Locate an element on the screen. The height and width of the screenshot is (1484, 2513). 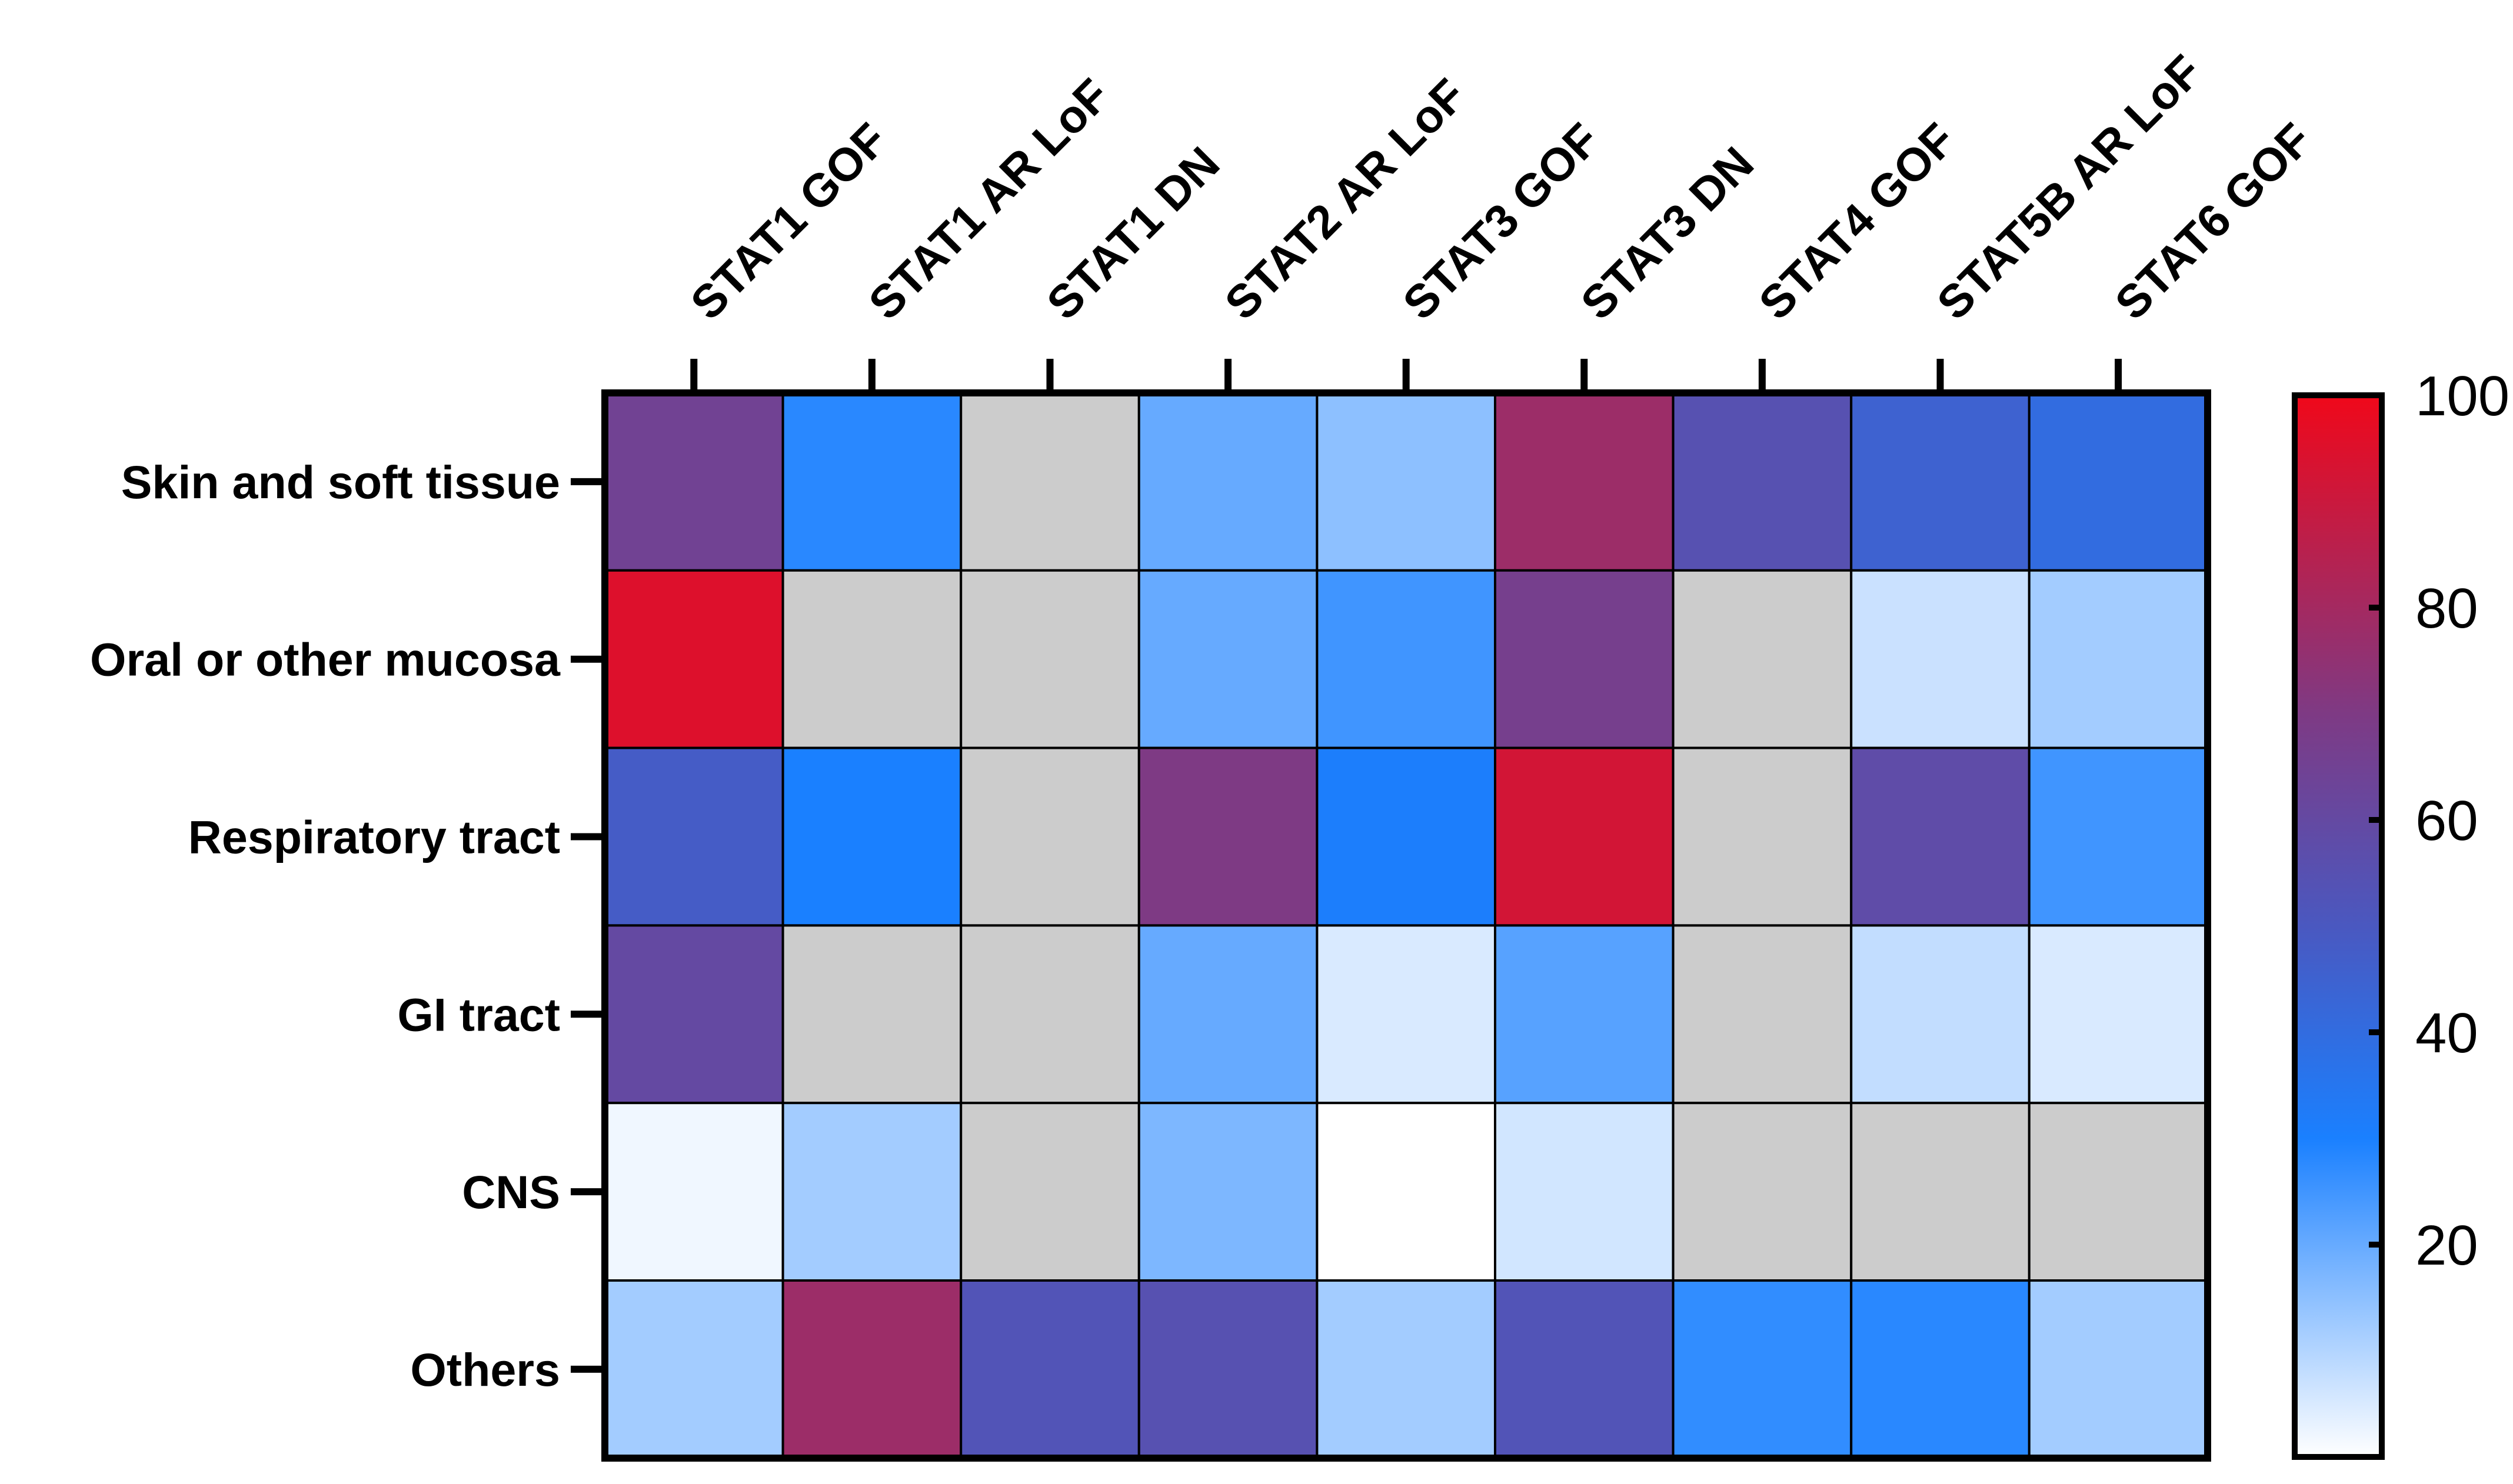
colorbar-tick-label: 100 is located at coordinates (2462, 397).